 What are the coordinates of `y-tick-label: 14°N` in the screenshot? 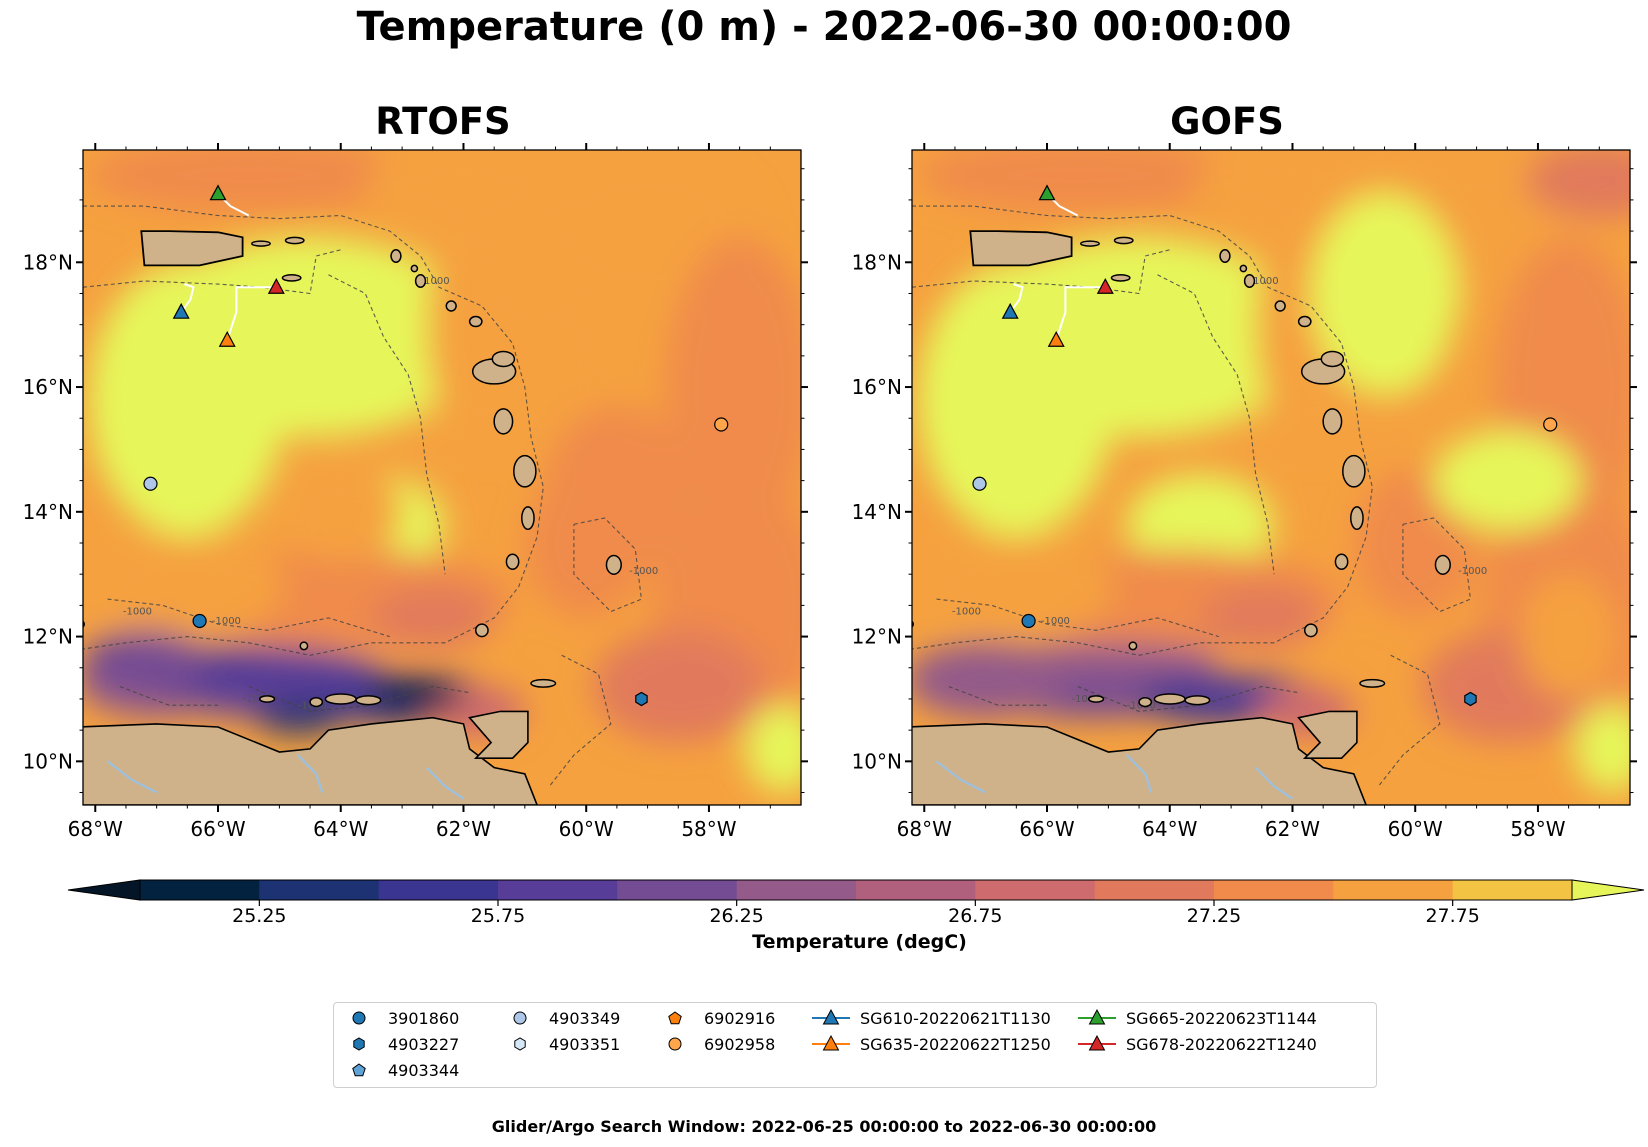 It's located at (877, 512).